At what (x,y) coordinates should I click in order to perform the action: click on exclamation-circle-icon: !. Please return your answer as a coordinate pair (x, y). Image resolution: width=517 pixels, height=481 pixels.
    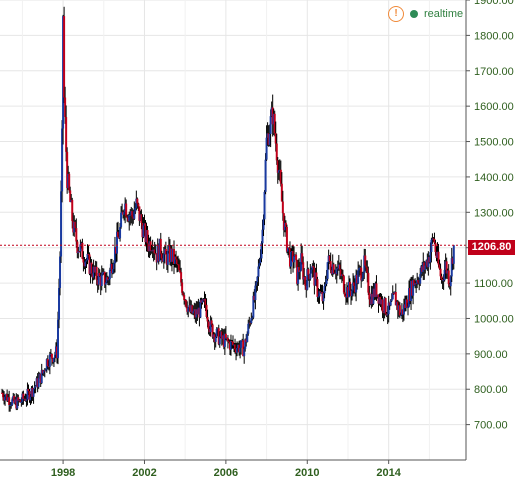
    Looking at the image, I should click on (396, 14).